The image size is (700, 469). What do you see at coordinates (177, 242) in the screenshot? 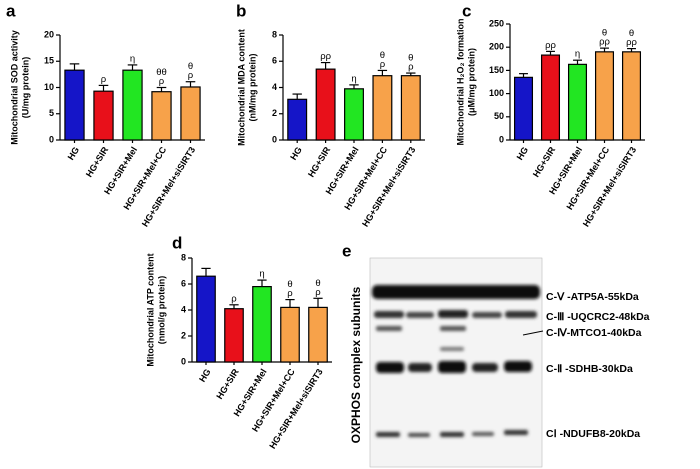
I see `panel-letter: d` at bounding box center [177, 242].